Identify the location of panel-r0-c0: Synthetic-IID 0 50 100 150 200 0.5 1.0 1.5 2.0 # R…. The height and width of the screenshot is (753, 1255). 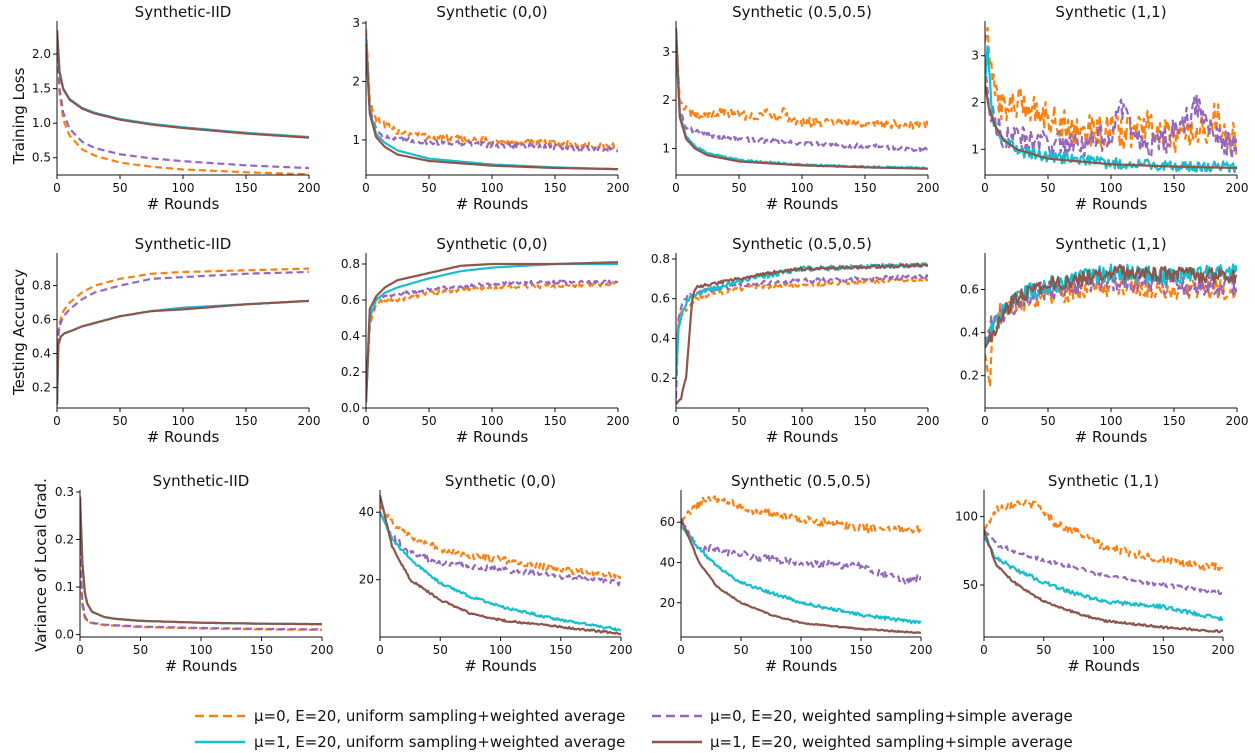
(176, 108).